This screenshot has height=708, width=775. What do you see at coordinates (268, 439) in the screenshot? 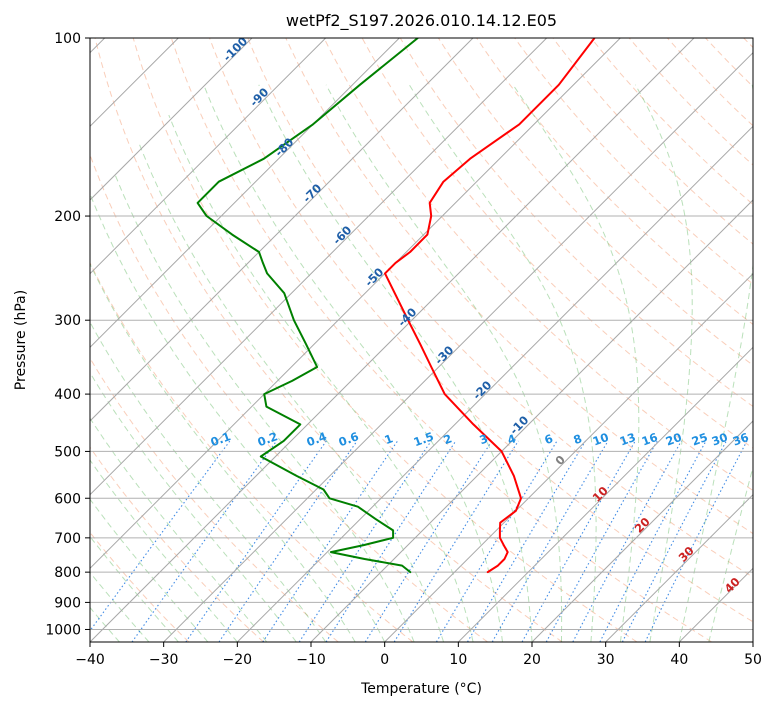
I see `mixing-ratio-label: 0.2` at bounding box center [268, 439].